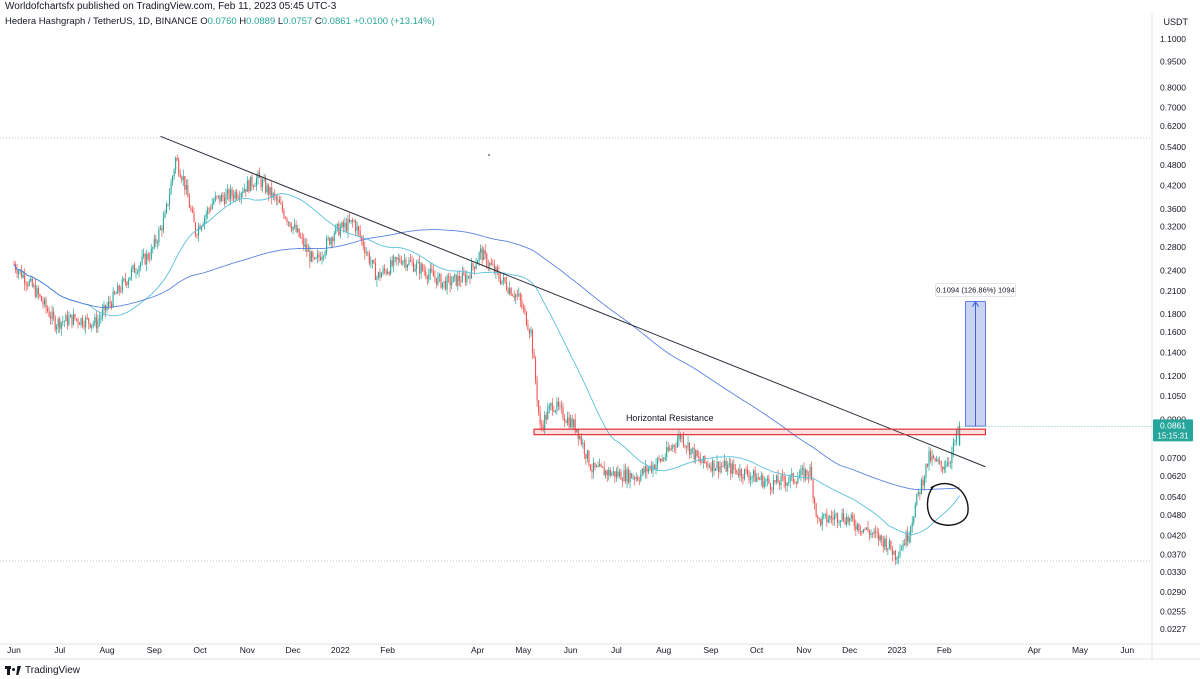 This screenshot has height=679, width=1200. I want to click on y-tick-label: 0.4200, so click(1173, 185).